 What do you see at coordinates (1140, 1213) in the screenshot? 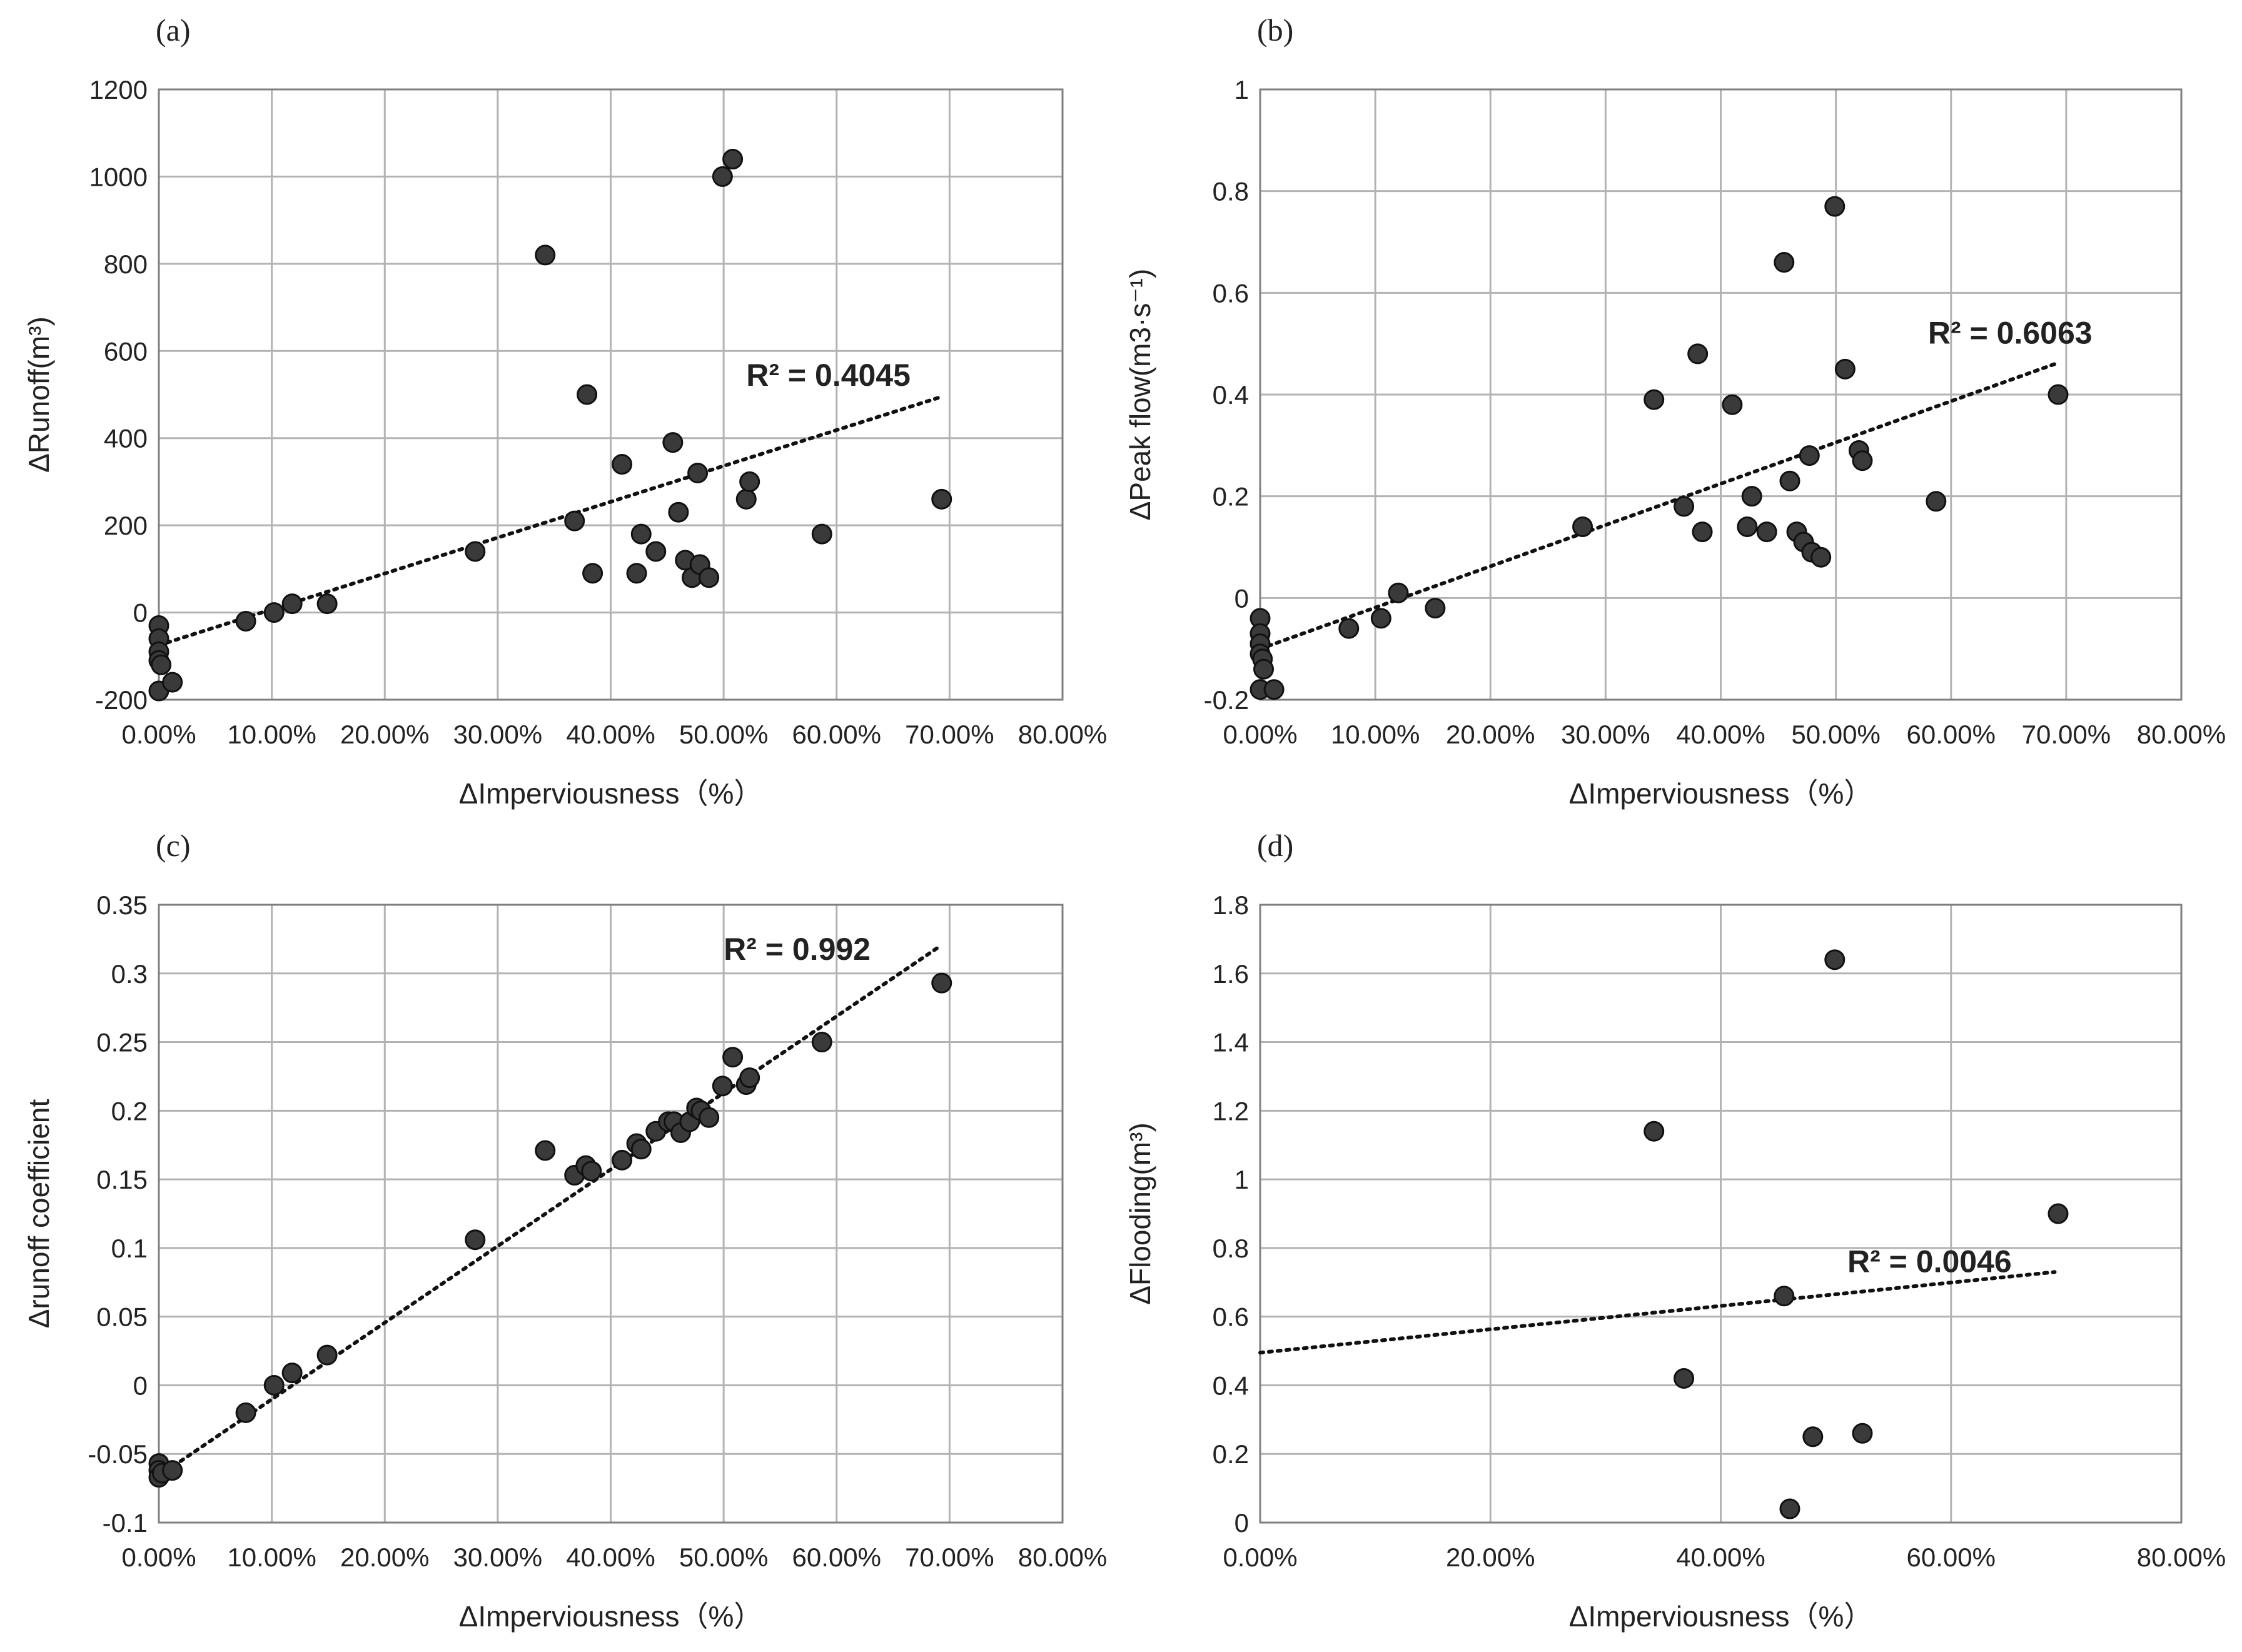
I see `panel-d-y-axis-title: ΔFlooding(m³)` at bounding box center [1140, 1213].